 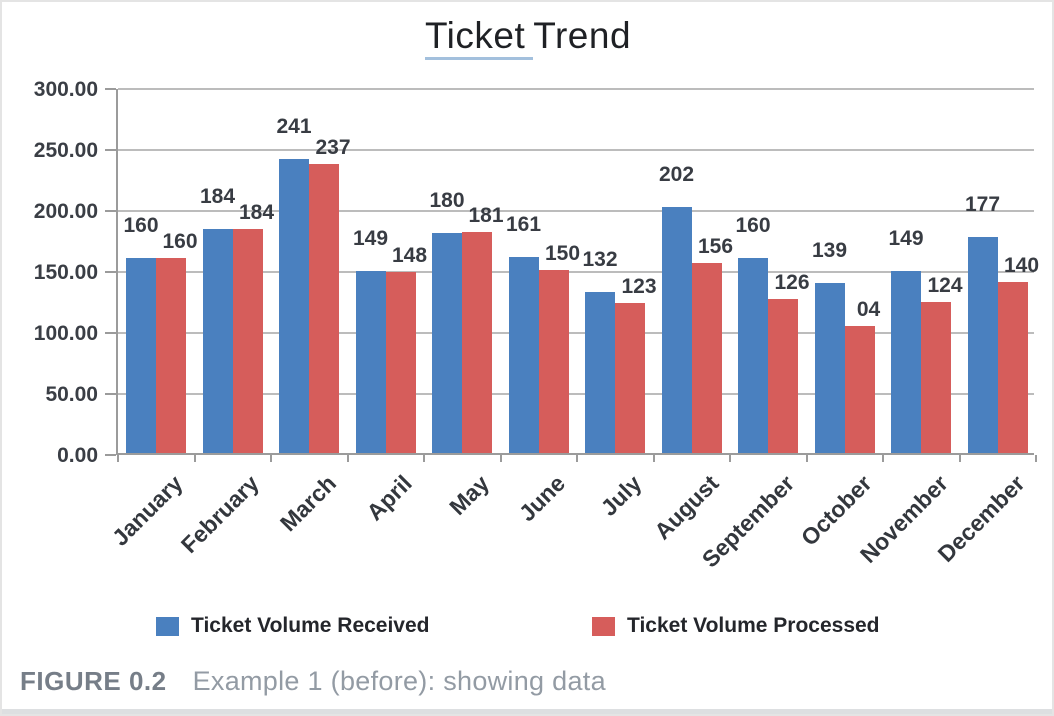 I want to click on bar-value-label: 181, so click(x=486, y=216).